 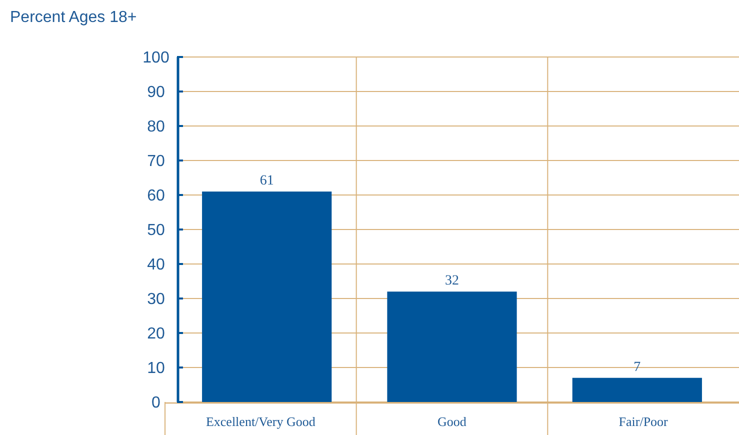 I want to click on y-tick-label: 20, so click(x=156, y=334).